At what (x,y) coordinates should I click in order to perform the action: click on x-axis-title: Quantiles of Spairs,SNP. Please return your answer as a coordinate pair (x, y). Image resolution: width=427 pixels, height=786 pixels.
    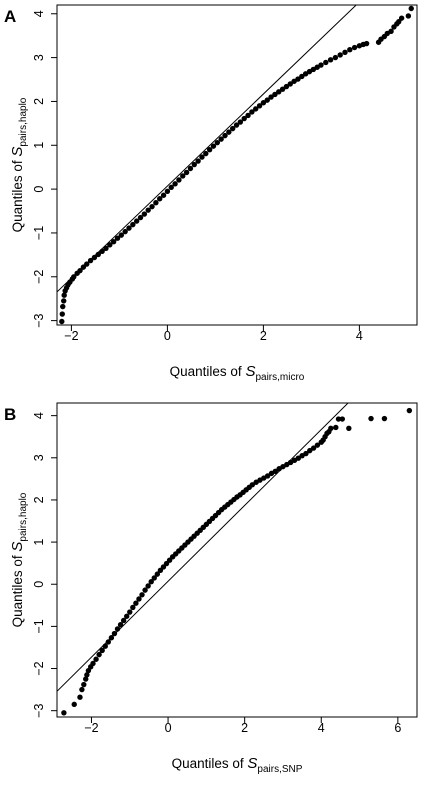
    Looking at the image, I should click on (237, 765).